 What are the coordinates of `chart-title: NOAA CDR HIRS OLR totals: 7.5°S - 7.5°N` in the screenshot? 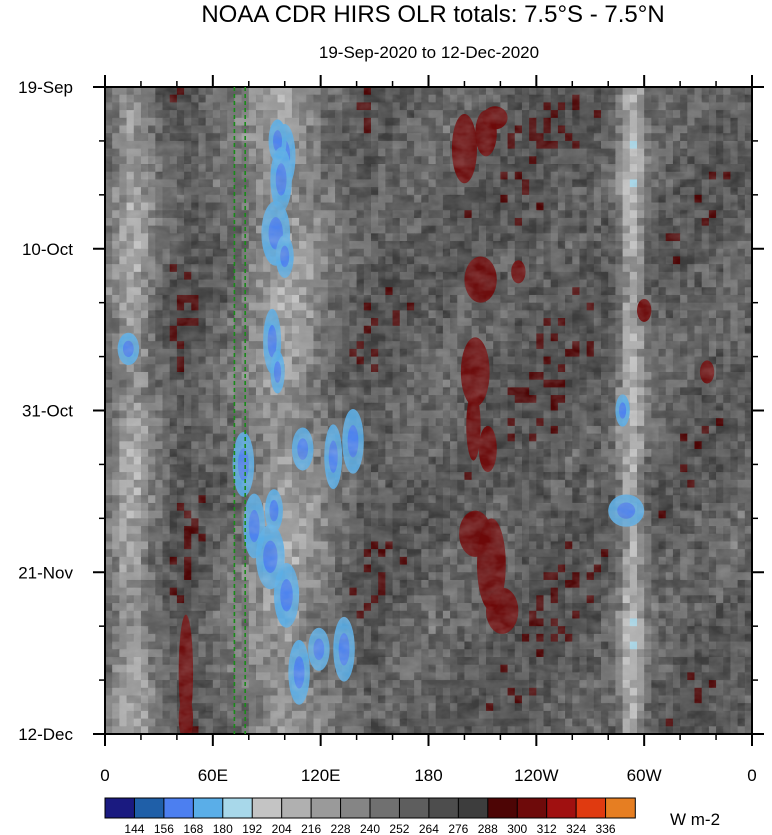 It's located at (432, 14).